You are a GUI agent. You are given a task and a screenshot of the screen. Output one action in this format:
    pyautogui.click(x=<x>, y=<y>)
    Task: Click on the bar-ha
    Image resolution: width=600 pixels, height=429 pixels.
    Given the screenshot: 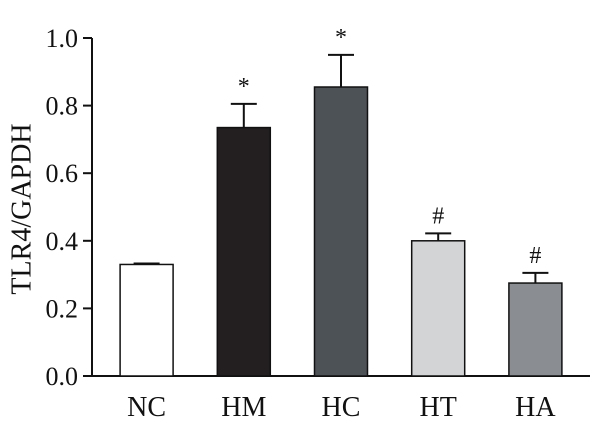 What is the action you would take?
    pyautogui.click(x=535, y=329)
    